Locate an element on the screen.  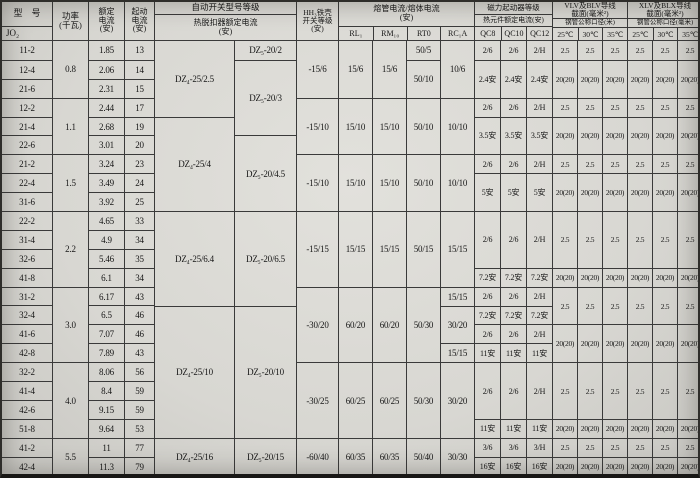
auto-switch-title: 自动开关型号等级 is located at coordinates (225, 8).